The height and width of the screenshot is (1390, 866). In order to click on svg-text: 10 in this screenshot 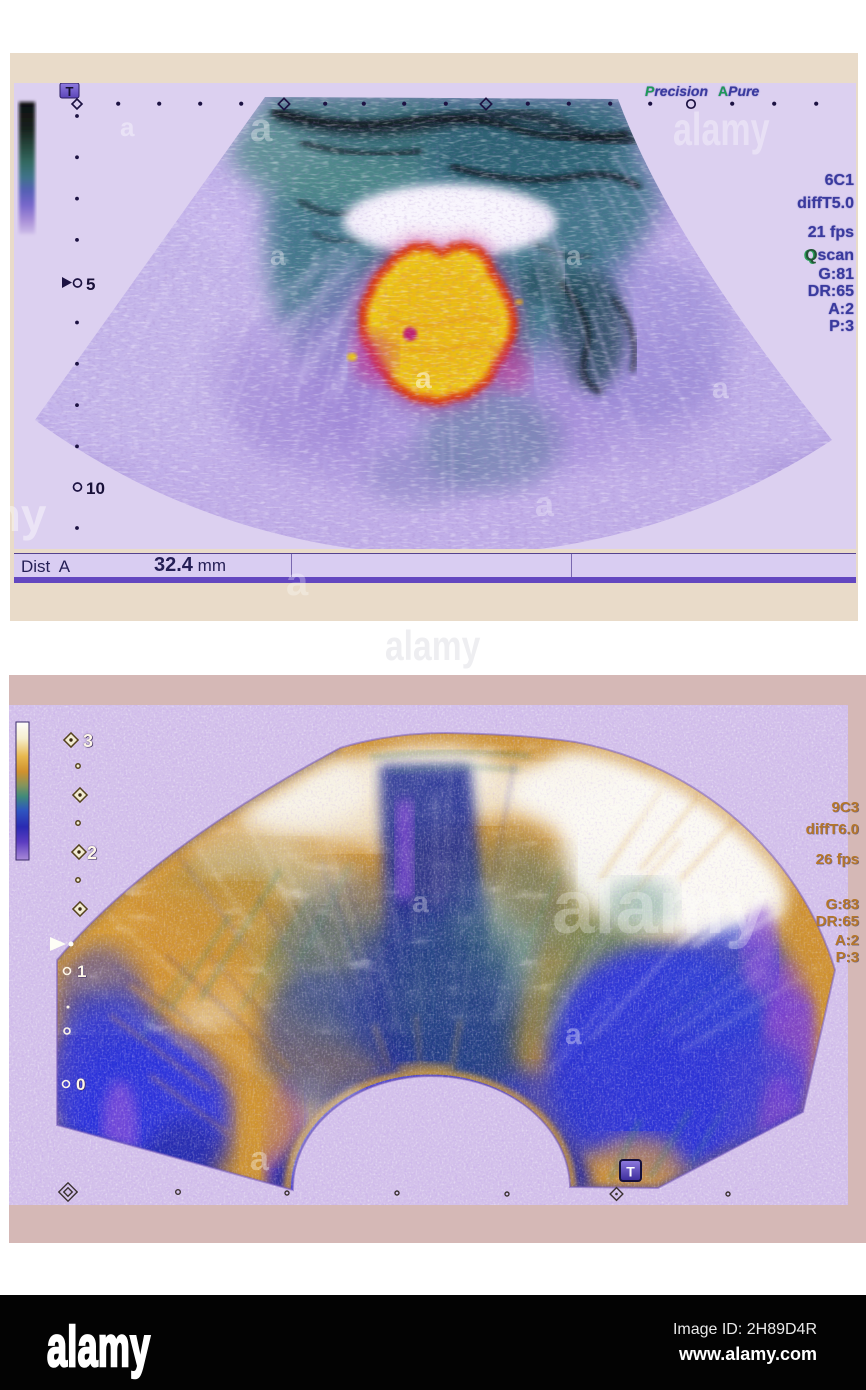, I will do `click(95, 488)`.